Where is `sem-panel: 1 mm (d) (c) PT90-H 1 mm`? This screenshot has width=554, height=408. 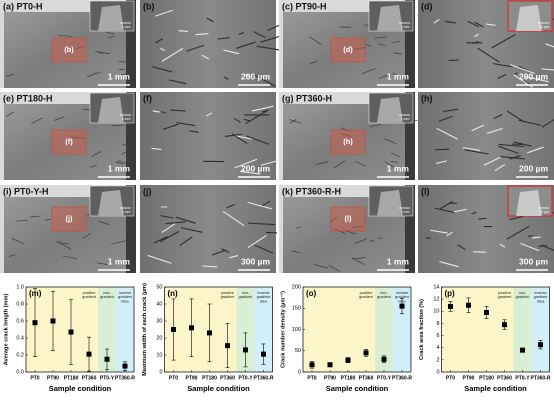
sem-panel: 1 mm (d) (c) PT90-H 1 mm is located at coordinates (347, 44).